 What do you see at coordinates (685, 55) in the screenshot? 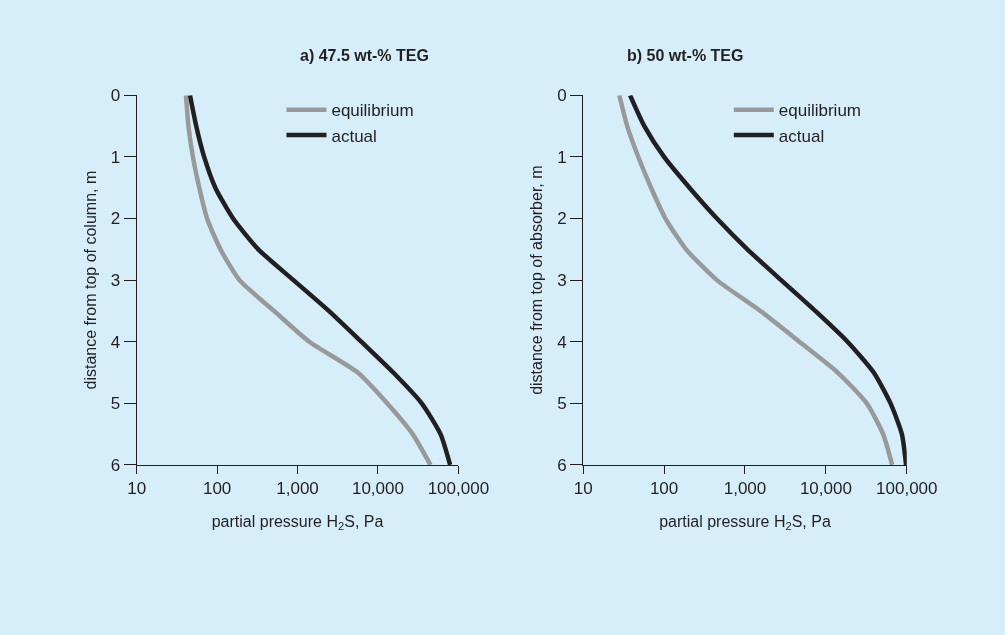
I see `chart-title: b) 50 wt-% TEG` at bounding box center [685, 55].